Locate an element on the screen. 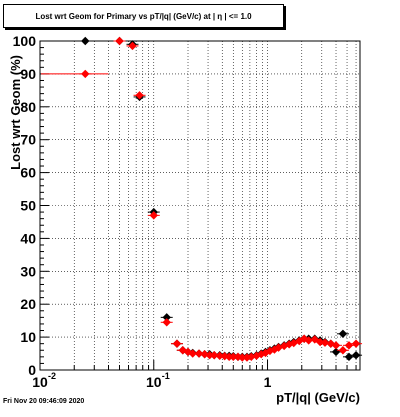 This screenshot has height=417, width=400. y-tick-label: 70 is located at coordinates (28, 140).